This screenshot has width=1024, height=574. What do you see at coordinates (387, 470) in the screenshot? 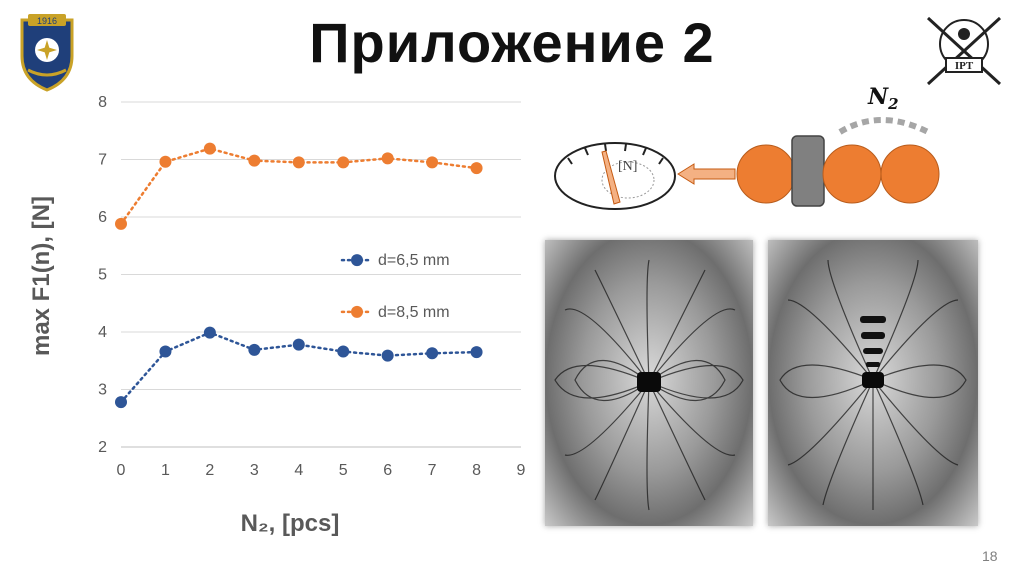
I see `x-tick-label: 6` at bounding box center [387, 470].